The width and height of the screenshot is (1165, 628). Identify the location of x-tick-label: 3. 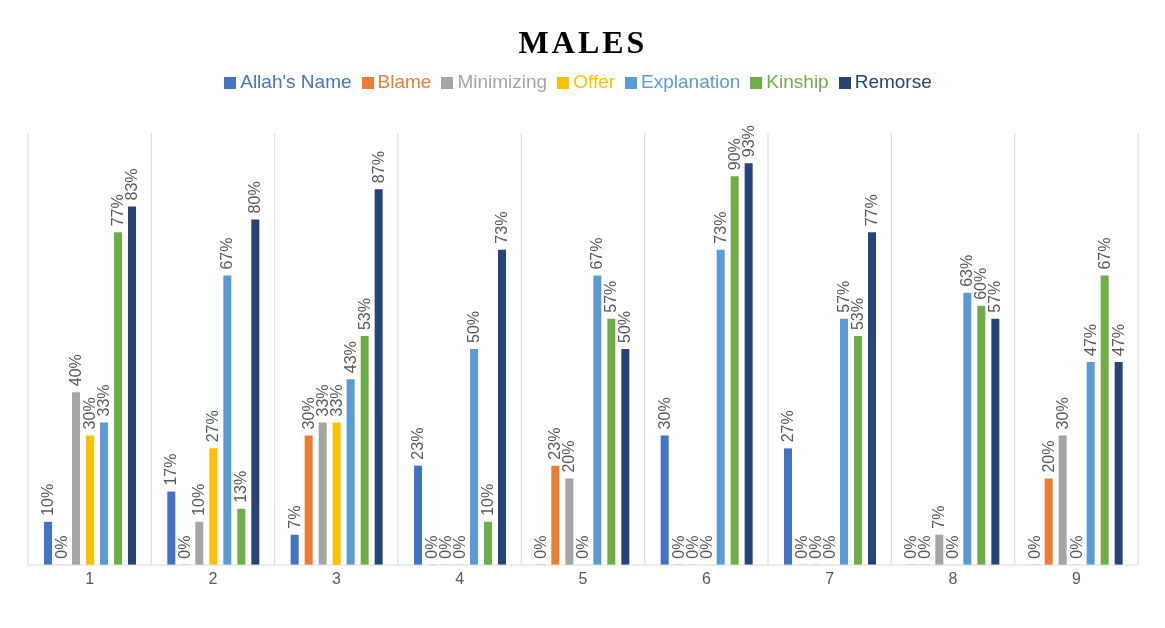
(336, 579).